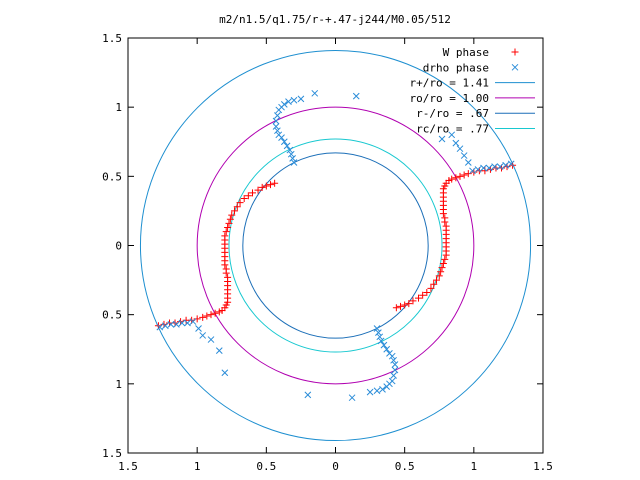 The height and width of the screenshot is (480, 640). I want to click on legend-symbol-cross, so click(515, 67).